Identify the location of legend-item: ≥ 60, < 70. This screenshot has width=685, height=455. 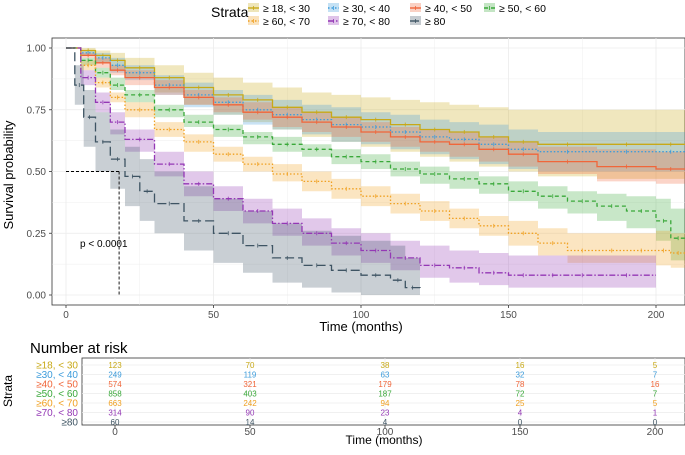
(279, 22).